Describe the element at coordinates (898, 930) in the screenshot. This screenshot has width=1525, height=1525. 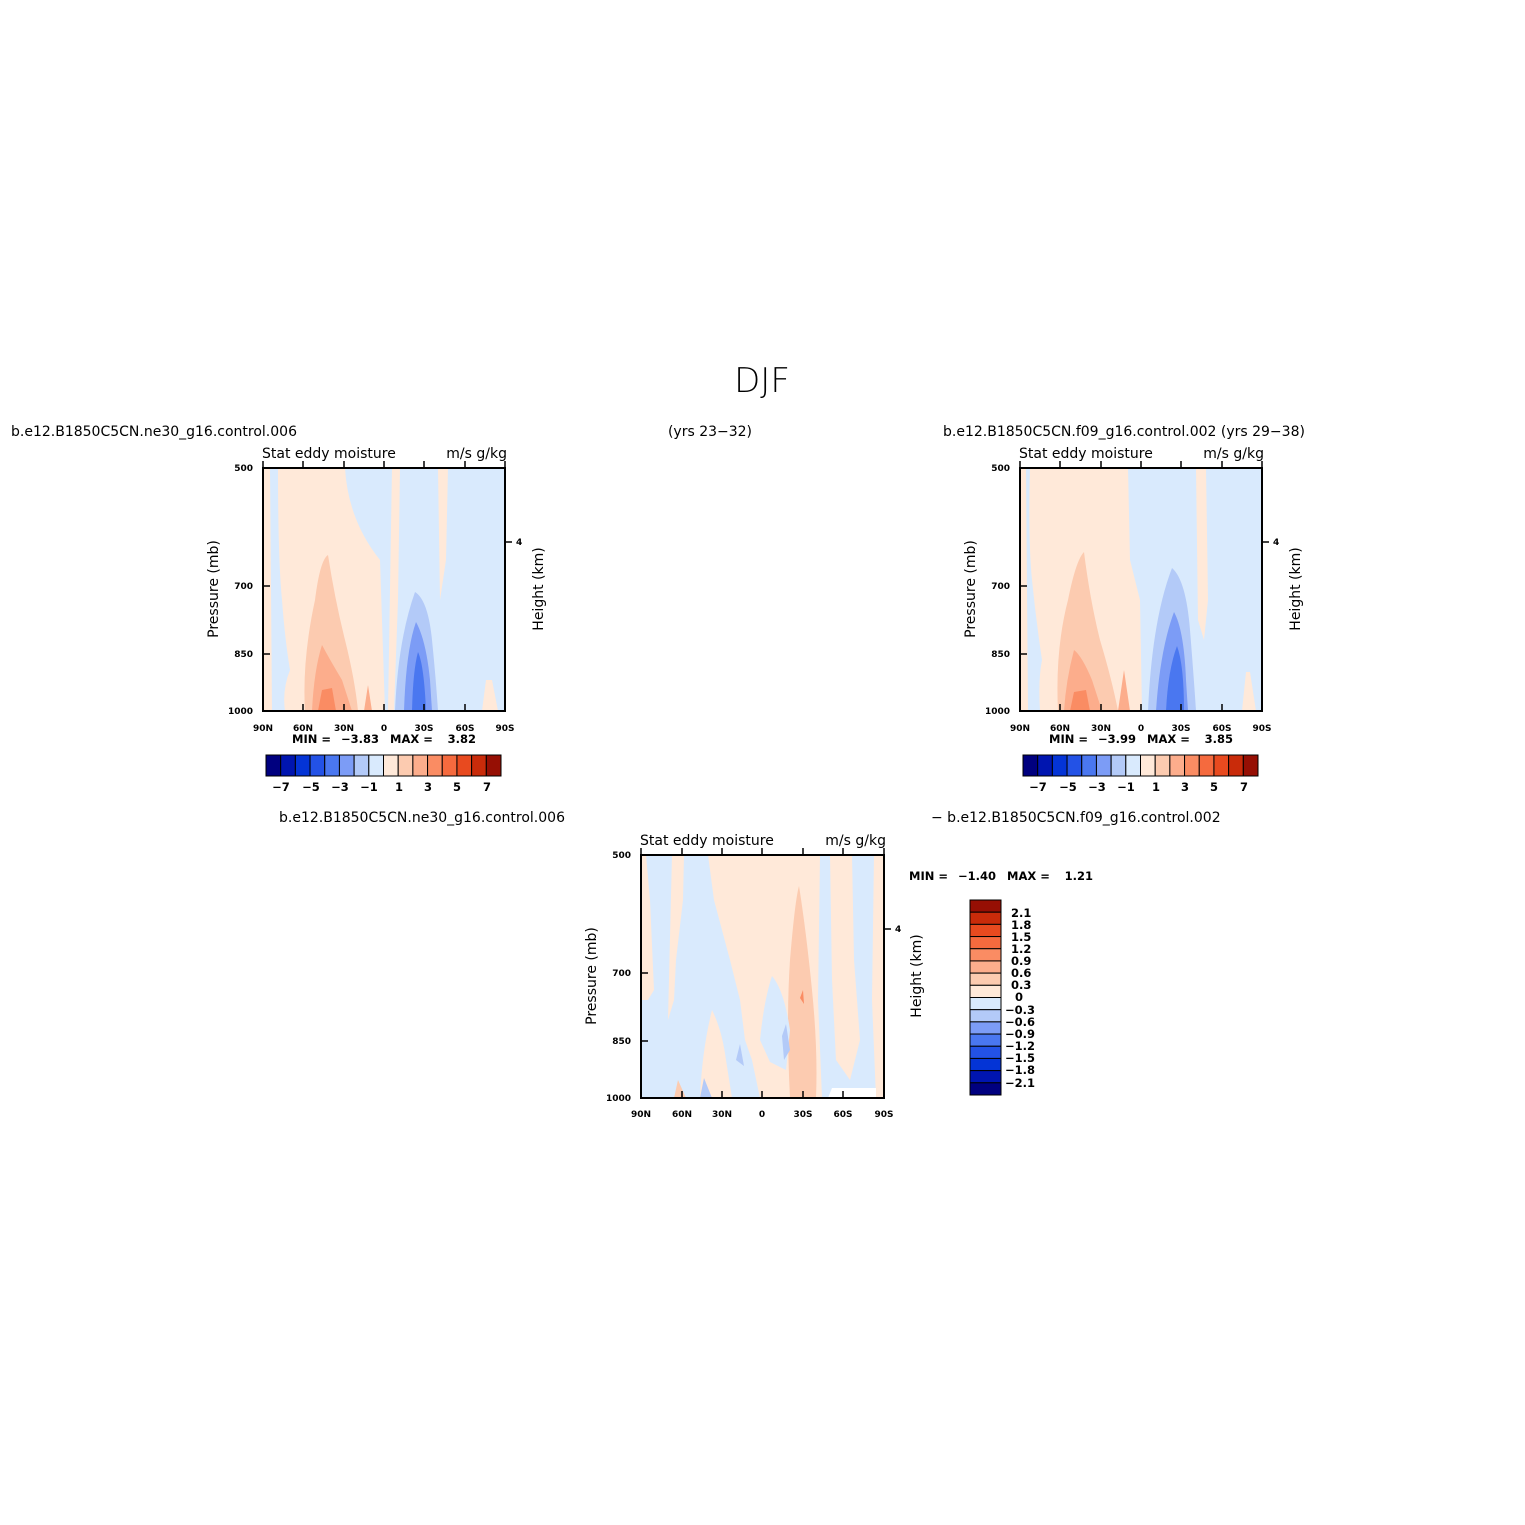
I see `panel-3-ytick-right-4: 4` at that location.